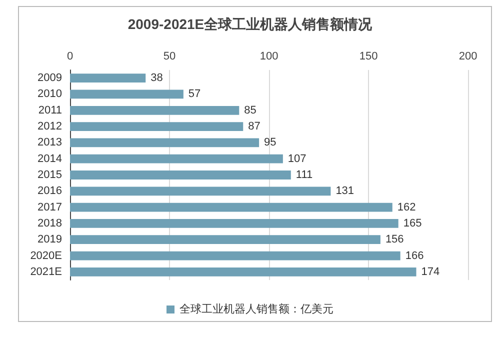 The width and height of the screenshot is (500, 338). What do you see at coordinates (297, 158) in the screenshot?
I see `data-label: 107` at bounding box center [297, 158].